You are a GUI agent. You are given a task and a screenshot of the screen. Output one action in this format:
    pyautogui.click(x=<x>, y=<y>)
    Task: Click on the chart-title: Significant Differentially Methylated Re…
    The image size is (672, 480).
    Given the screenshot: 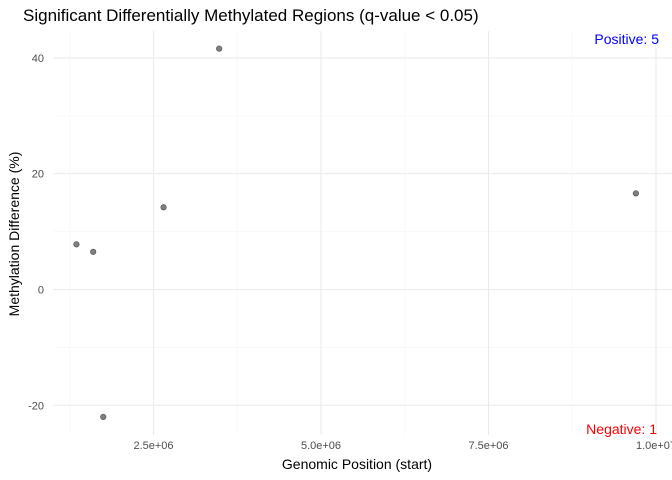 What is the action you would take?
    pyautogui.click(x=251, y=15)
    